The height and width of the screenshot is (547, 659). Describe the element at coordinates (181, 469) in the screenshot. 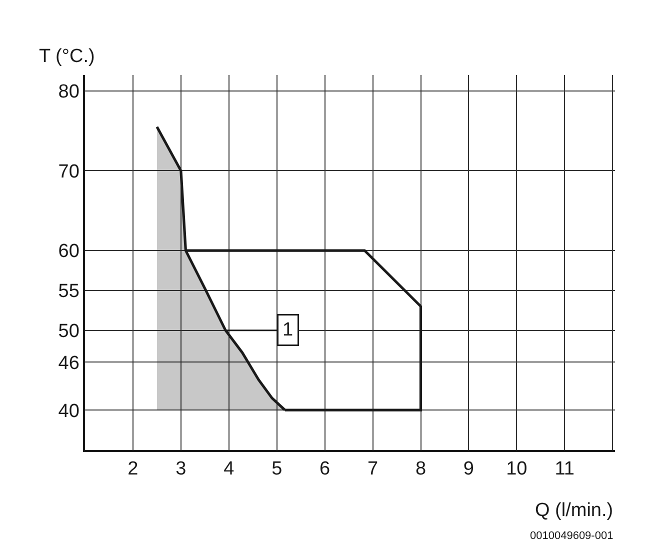

I see `x-tick-label: 3` at that location.